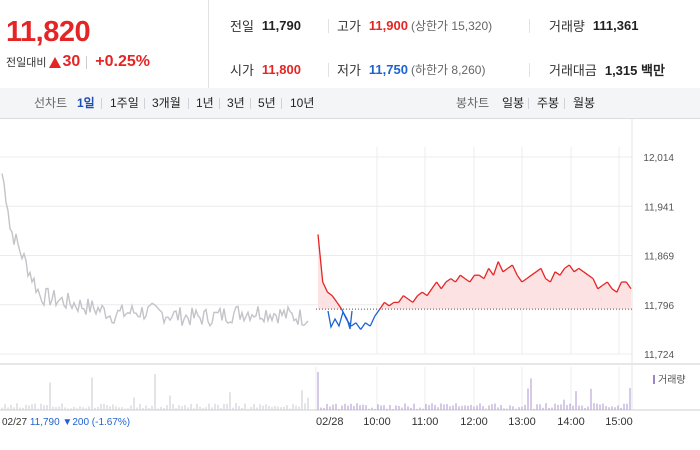 The width and height of the screenshot is (700, 450). What do you see at coordinates (659, 257) in the screenshot?
I see `y-tick-label: 11,869` at bounding box center [659, 257].